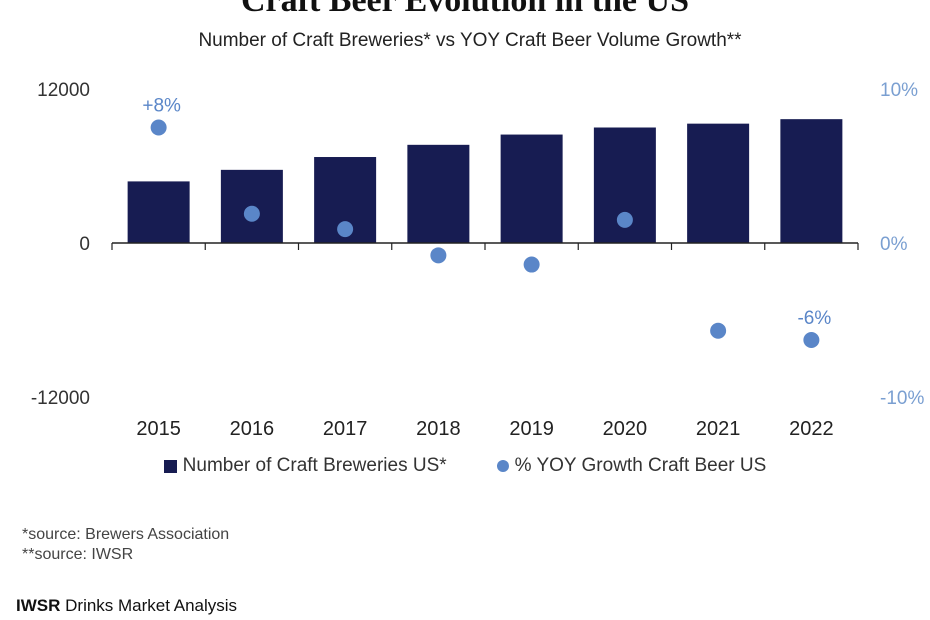  I want to click on right-axis-tick-label: 10%, so click(899, 90).